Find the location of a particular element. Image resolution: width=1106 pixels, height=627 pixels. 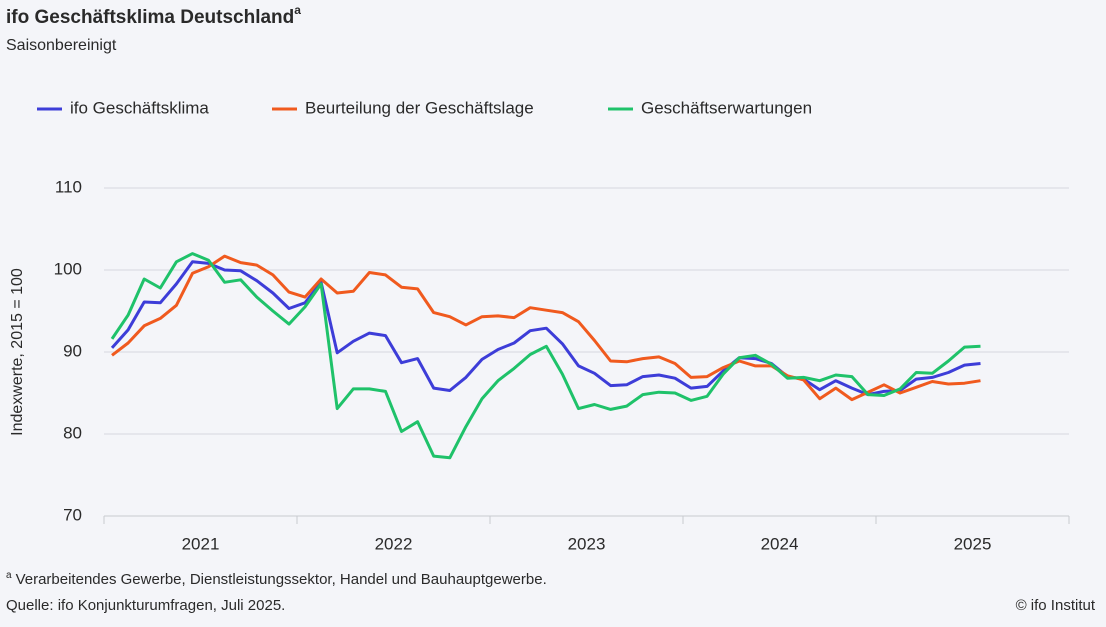

legend-label: Geschäftserwartungen is located at coordinates (726, 107).